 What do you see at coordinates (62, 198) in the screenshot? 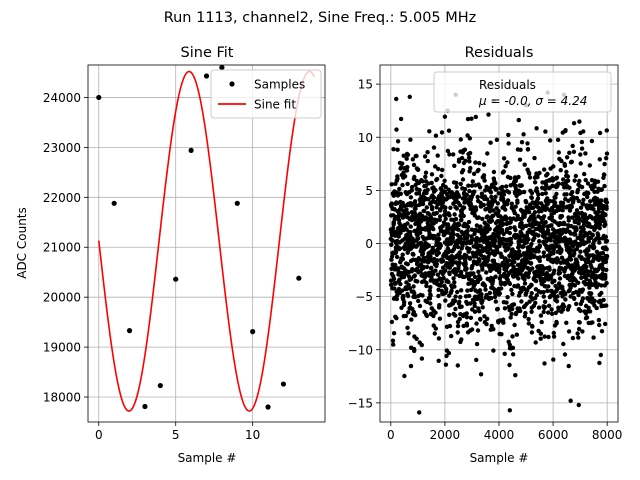
I see `sine-fit-ytick-label: 22000` at bounding box center [62, 198].